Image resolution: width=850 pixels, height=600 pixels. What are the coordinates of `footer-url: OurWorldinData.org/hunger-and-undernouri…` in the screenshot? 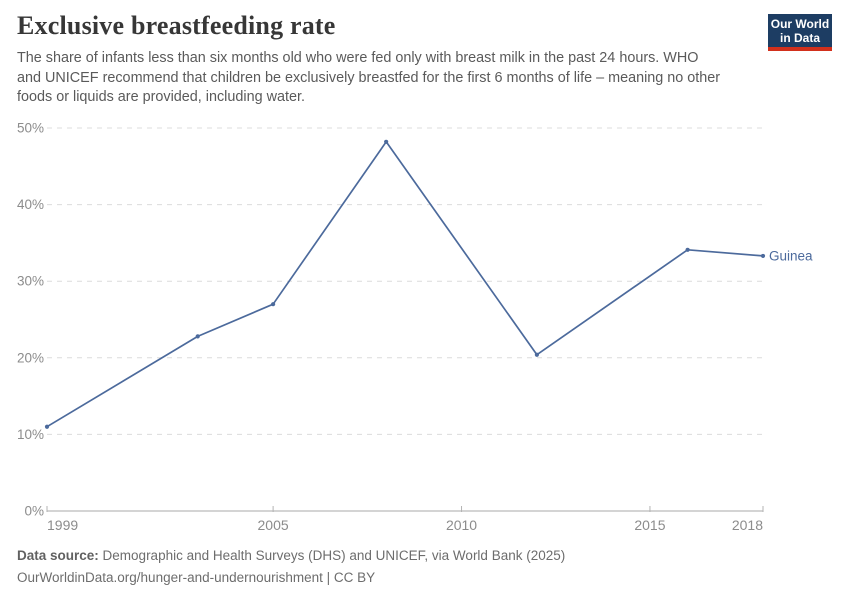 It's located at (196, 577).